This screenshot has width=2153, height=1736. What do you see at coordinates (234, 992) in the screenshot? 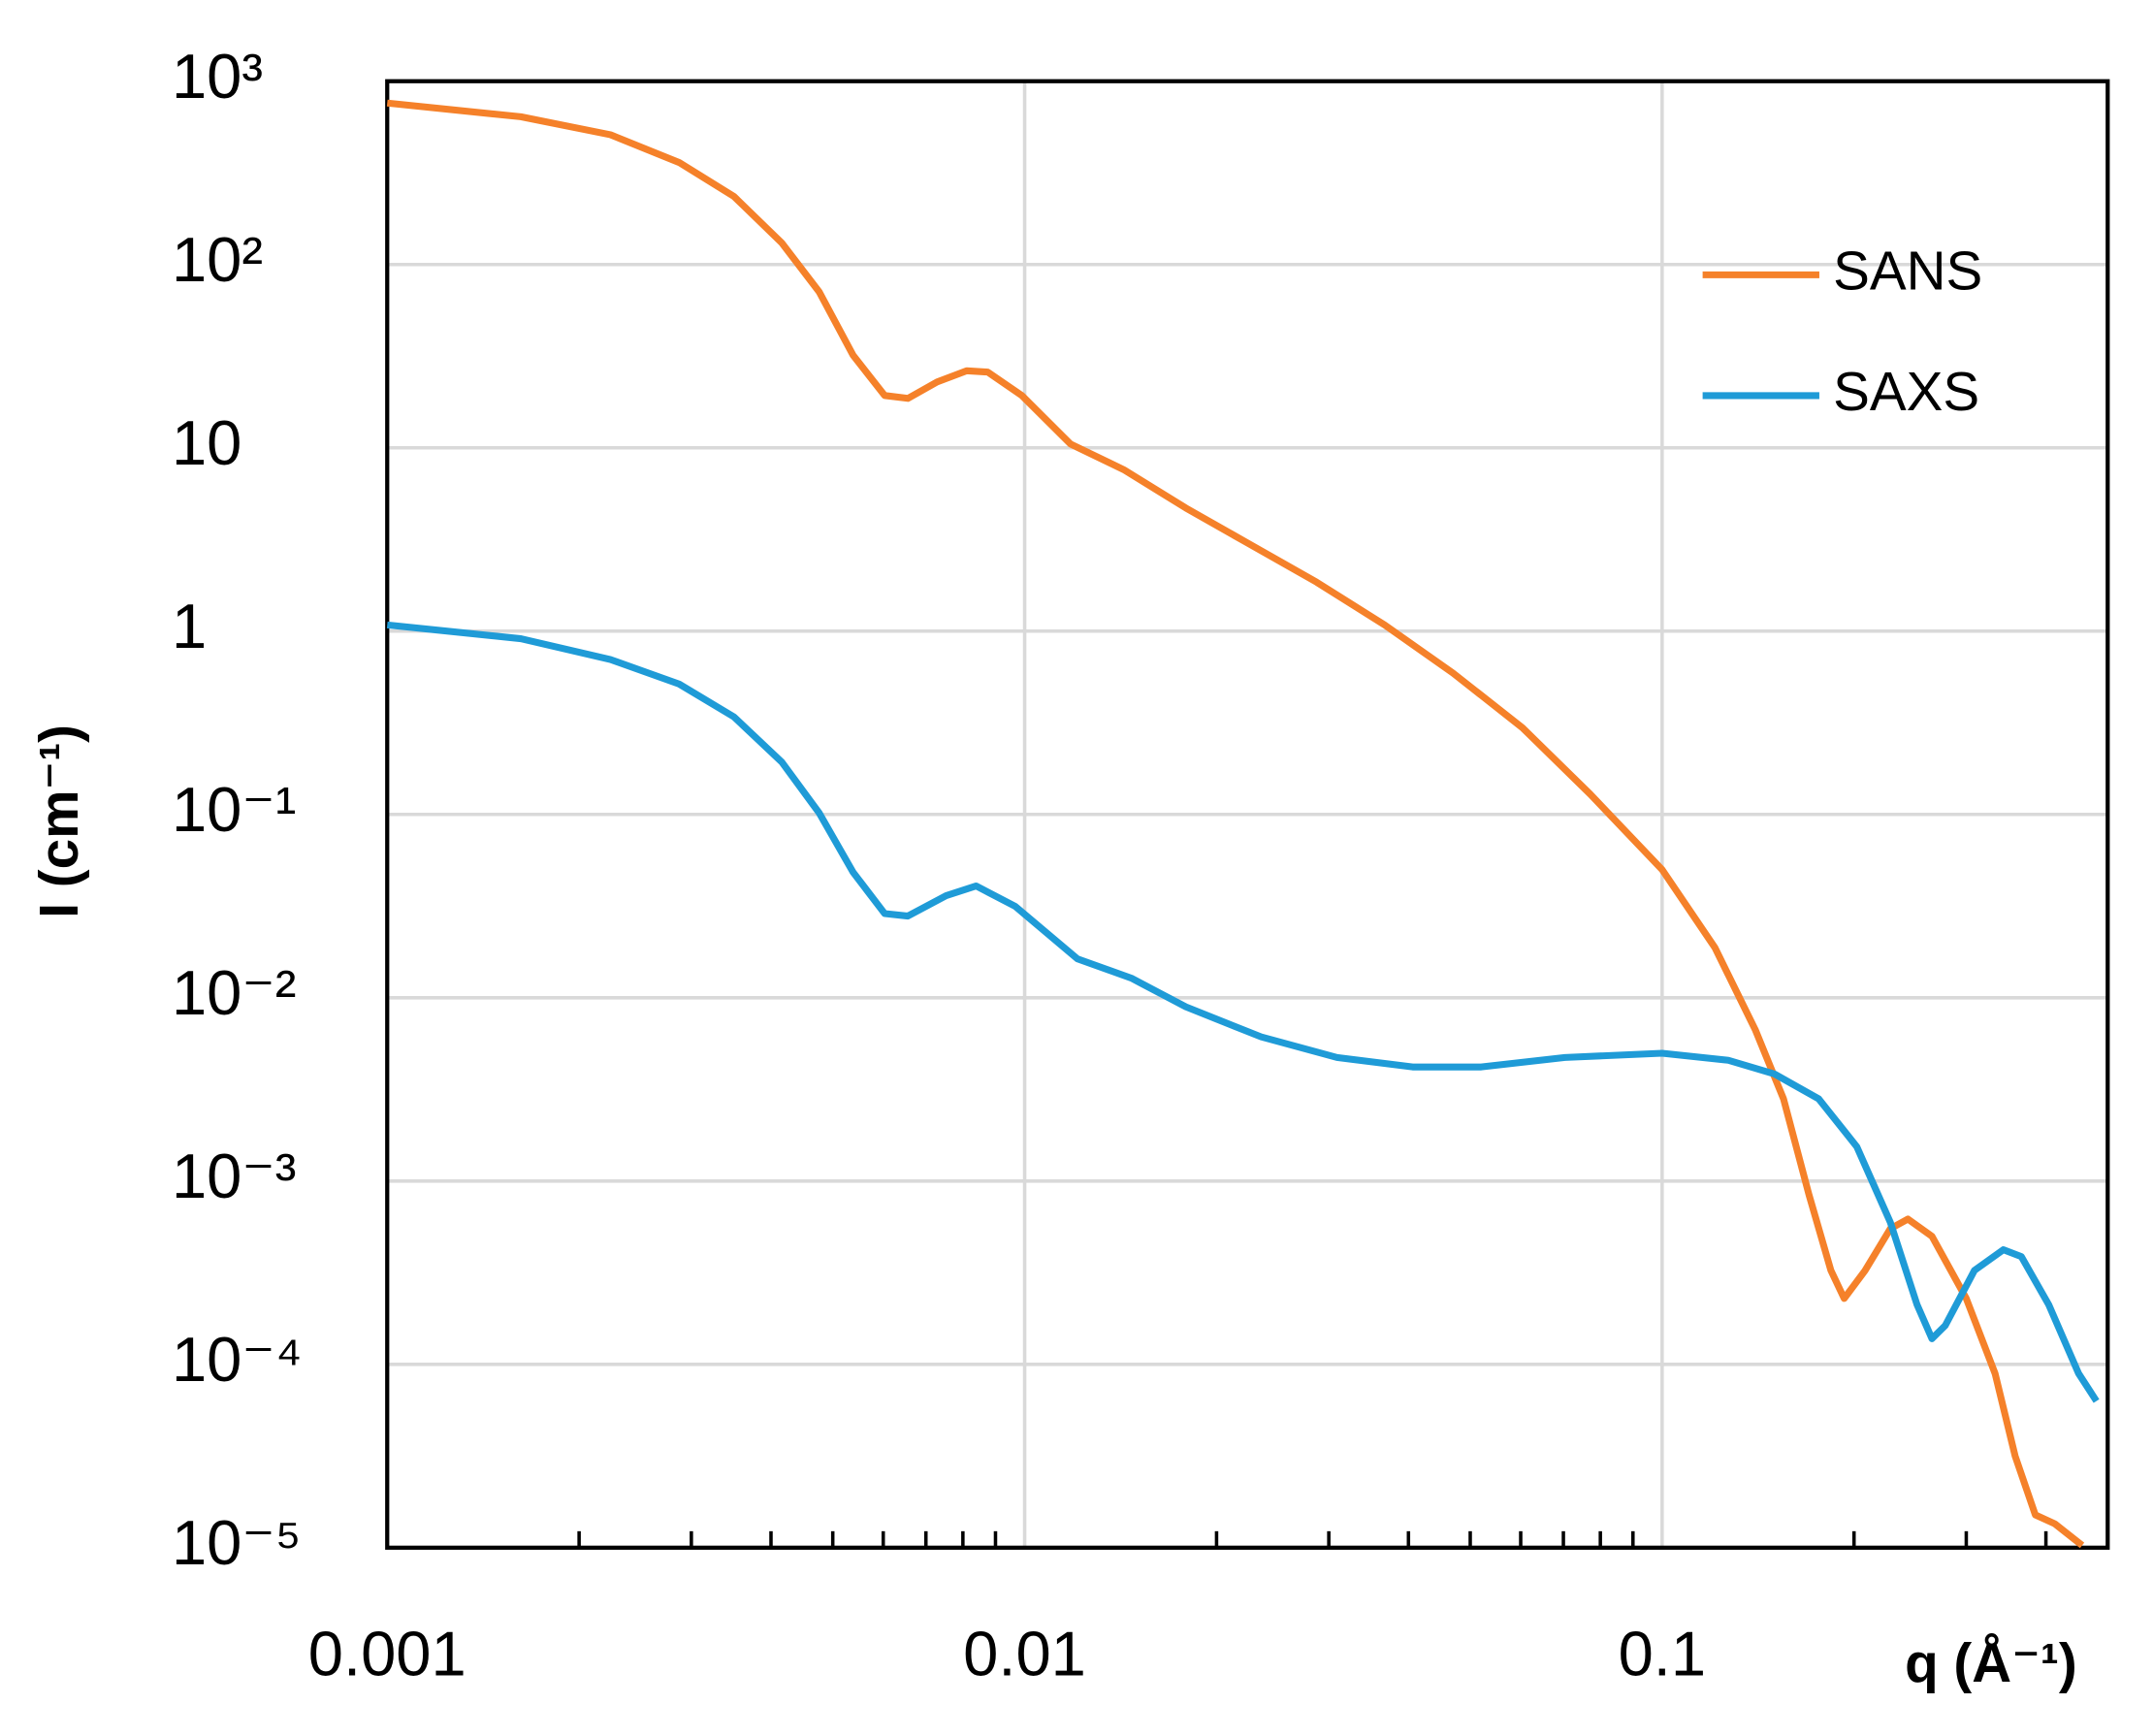
I see `y-tick-label: 10⁻²` at bounding box center [234, 992].